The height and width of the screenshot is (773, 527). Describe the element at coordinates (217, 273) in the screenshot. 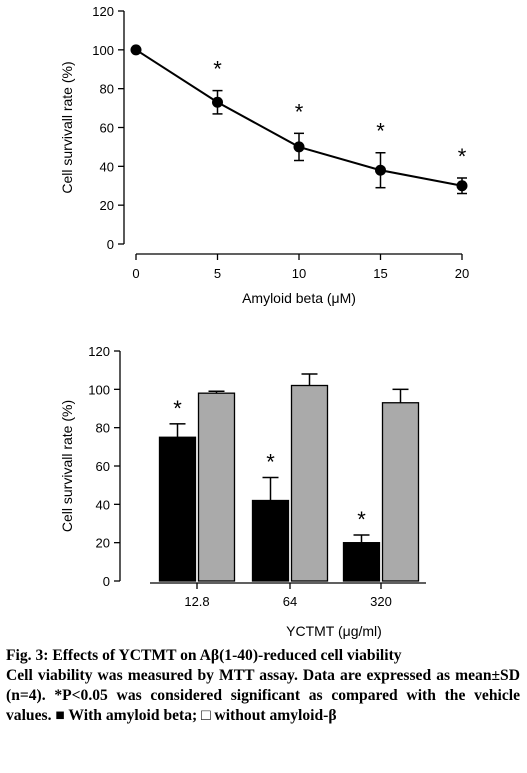

I see `x-tick-label: 5` at that location.